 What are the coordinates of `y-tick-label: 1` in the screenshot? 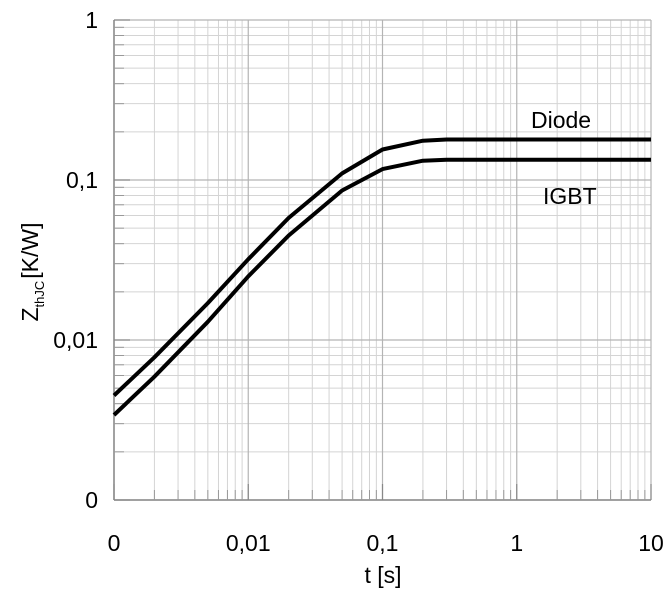 It's located at (91, 20).